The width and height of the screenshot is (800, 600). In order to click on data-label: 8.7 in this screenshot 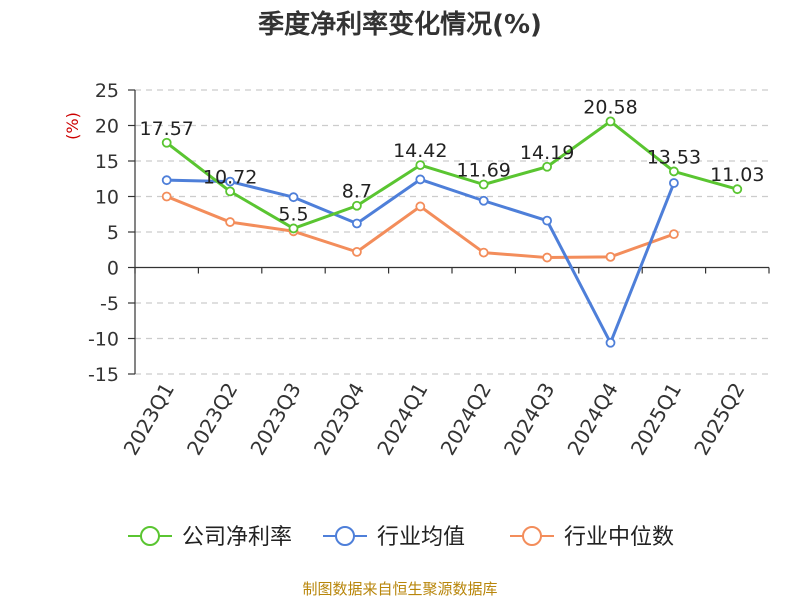, I will do `click(357, 192)`.